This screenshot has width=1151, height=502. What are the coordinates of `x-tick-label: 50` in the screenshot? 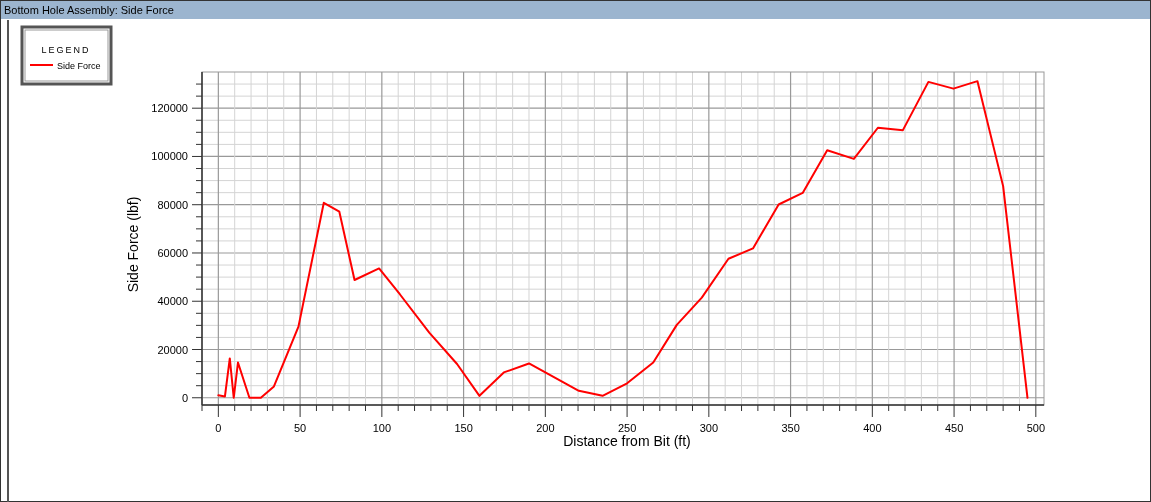 It's located at (300, 428).